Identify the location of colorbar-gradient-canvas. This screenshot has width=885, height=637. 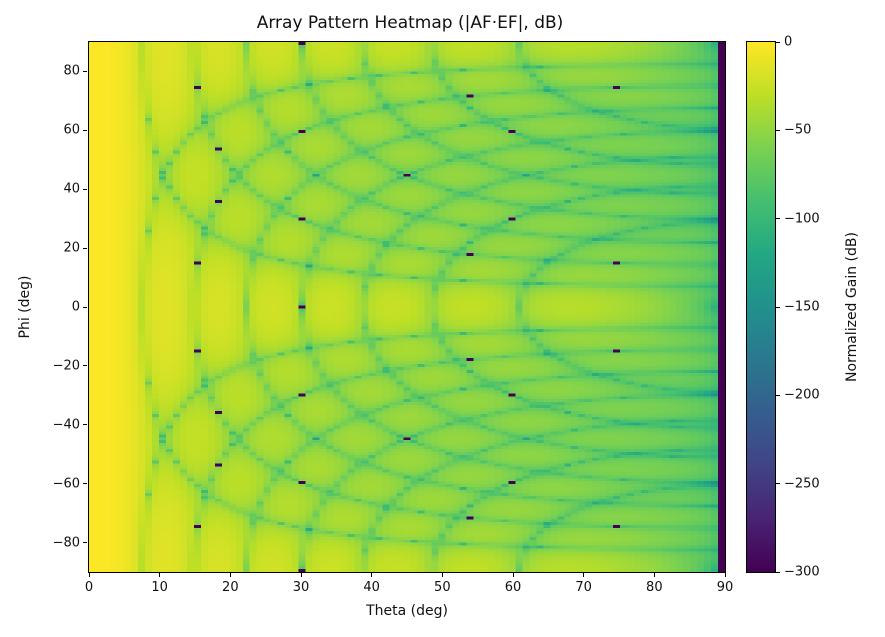
(761, 307).